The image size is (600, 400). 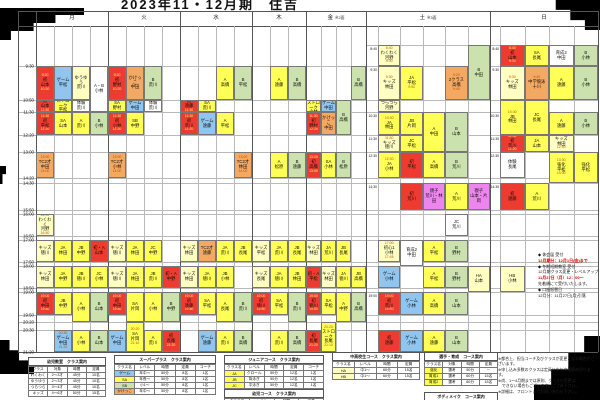 I want to click on time-label: 20:20, so click(x=28, y=322).